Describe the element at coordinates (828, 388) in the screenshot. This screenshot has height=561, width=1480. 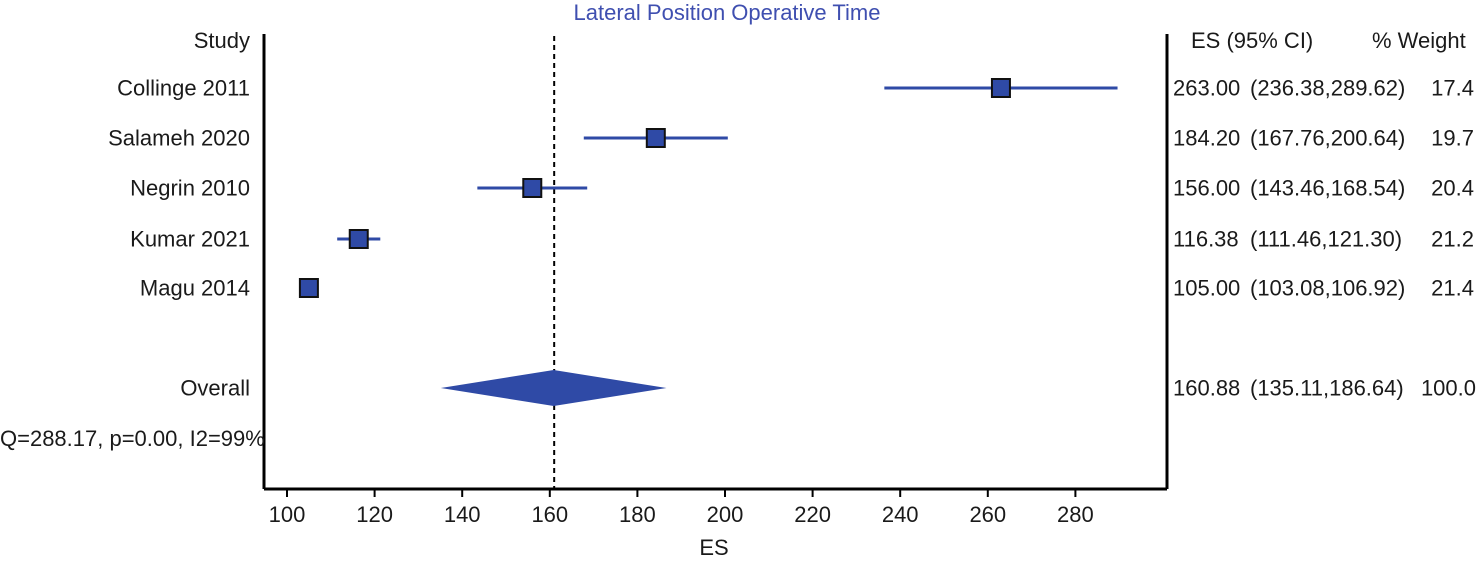
I see `overall-row: Overall 160.88 (135.11,186.64) 100.0` at that location.